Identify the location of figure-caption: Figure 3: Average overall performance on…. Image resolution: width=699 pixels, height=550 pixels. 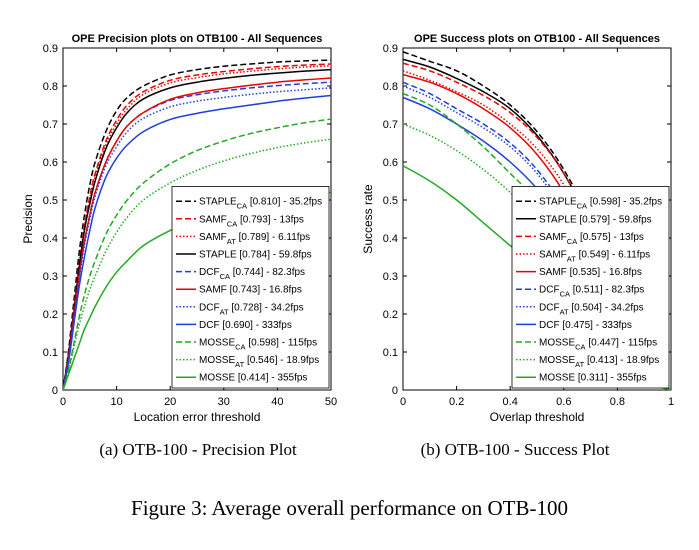
(349, 508).